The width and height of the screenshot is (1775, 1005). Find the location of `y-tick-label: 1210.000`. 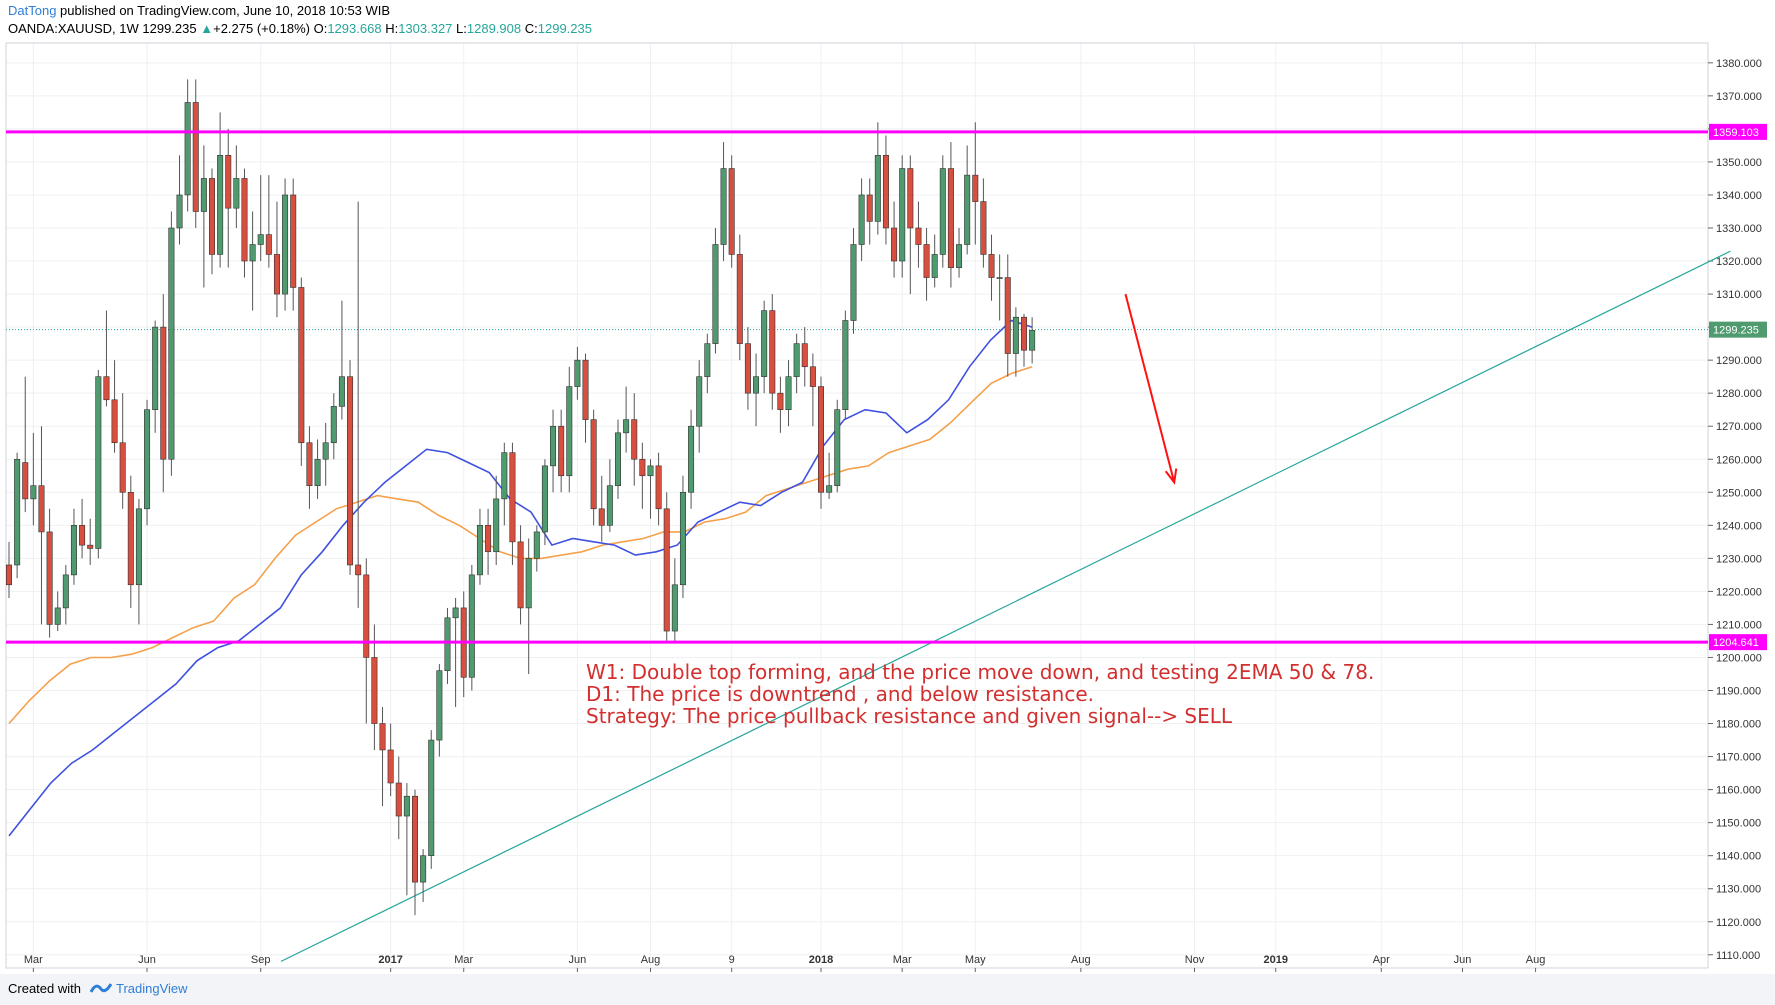

y-tick-label: 1210.000 is located at coordinates (1739, 625).